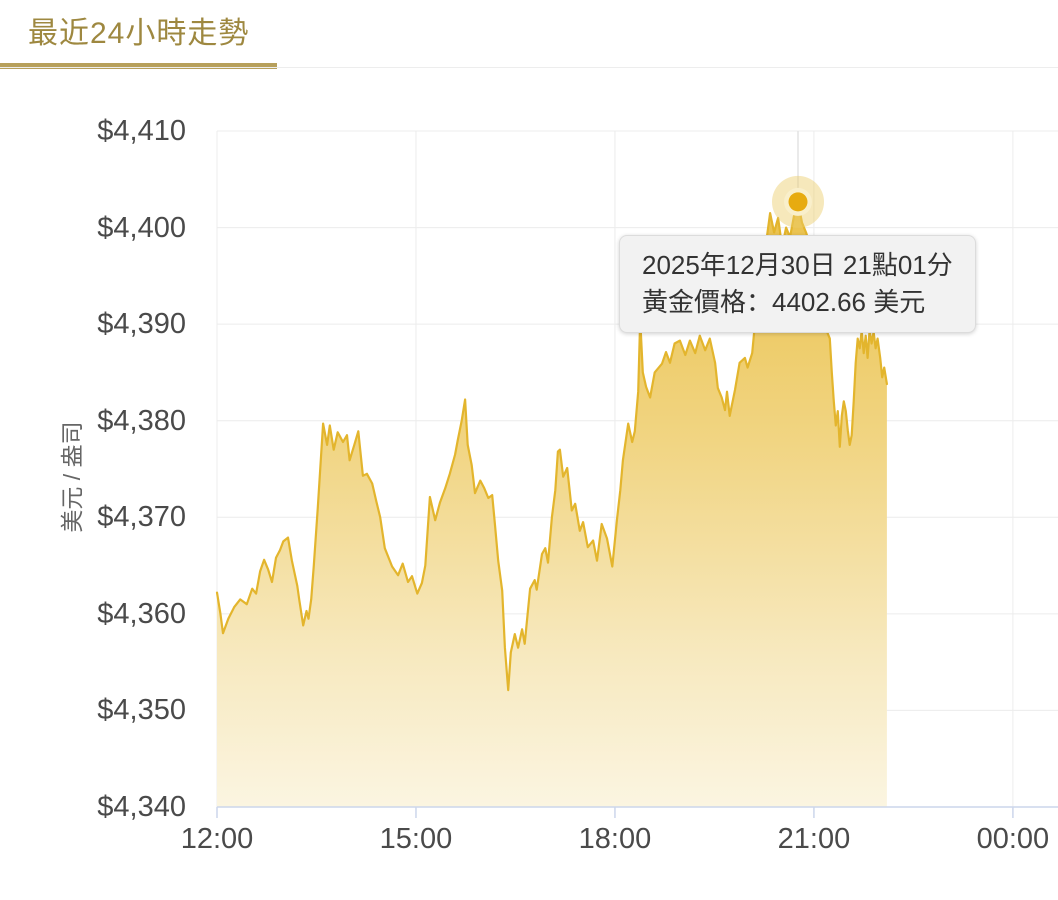  What do you see at coordinates (797, 284) in the screenshot?
I see `chart-tooltip: 2025年12月30日 21點01分 黃金價格：4402.66 美元` at bounding box center [797, 284].